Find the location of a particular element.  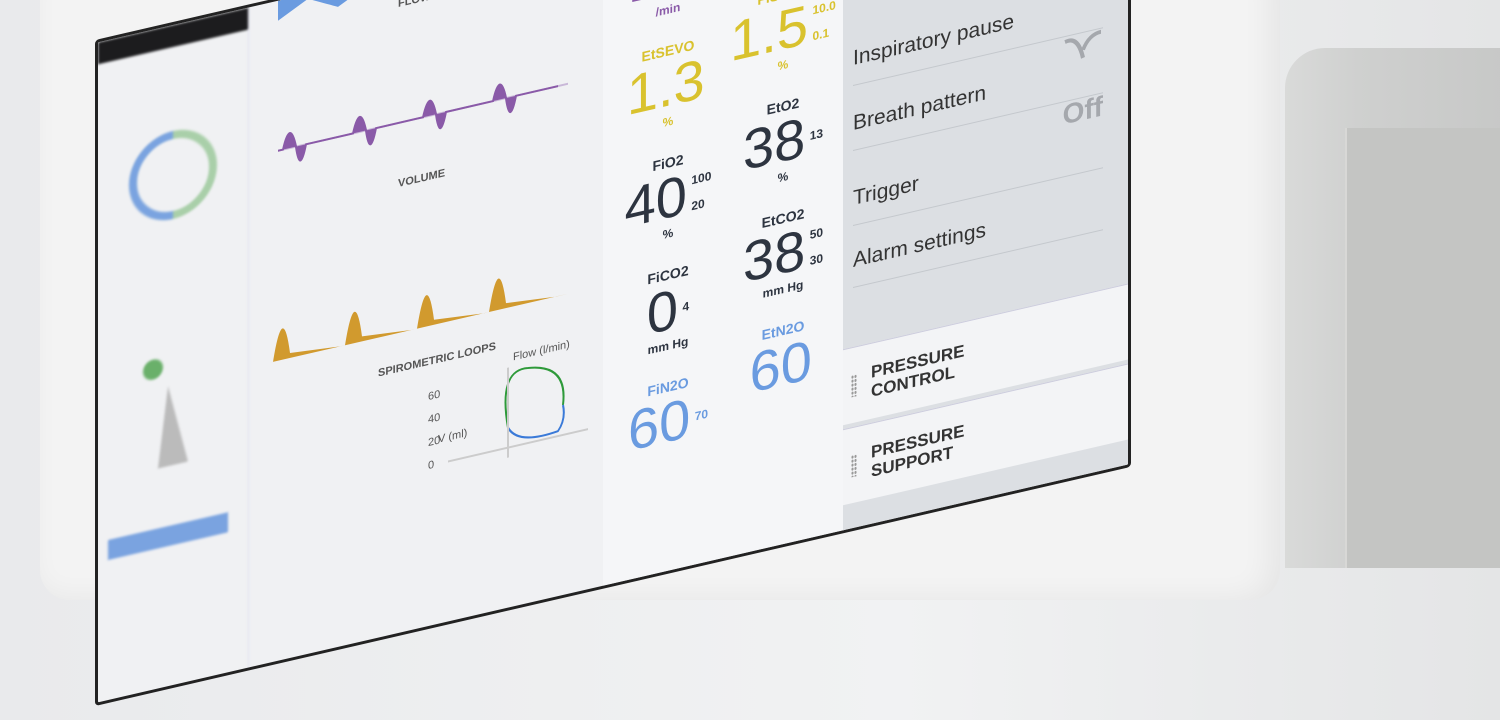

value-number: 38 is located at coordinates (774, 144).